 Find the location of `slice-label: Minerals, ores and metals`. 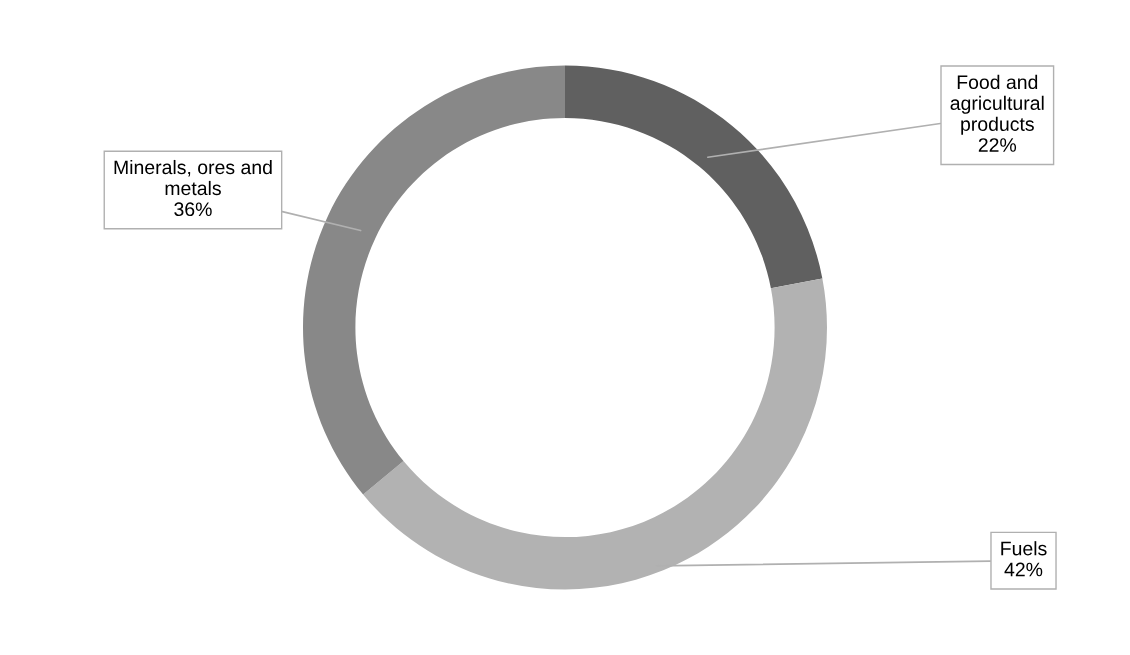

slice-label: Minerals, ores and metals is located at coordinates (193, 177).